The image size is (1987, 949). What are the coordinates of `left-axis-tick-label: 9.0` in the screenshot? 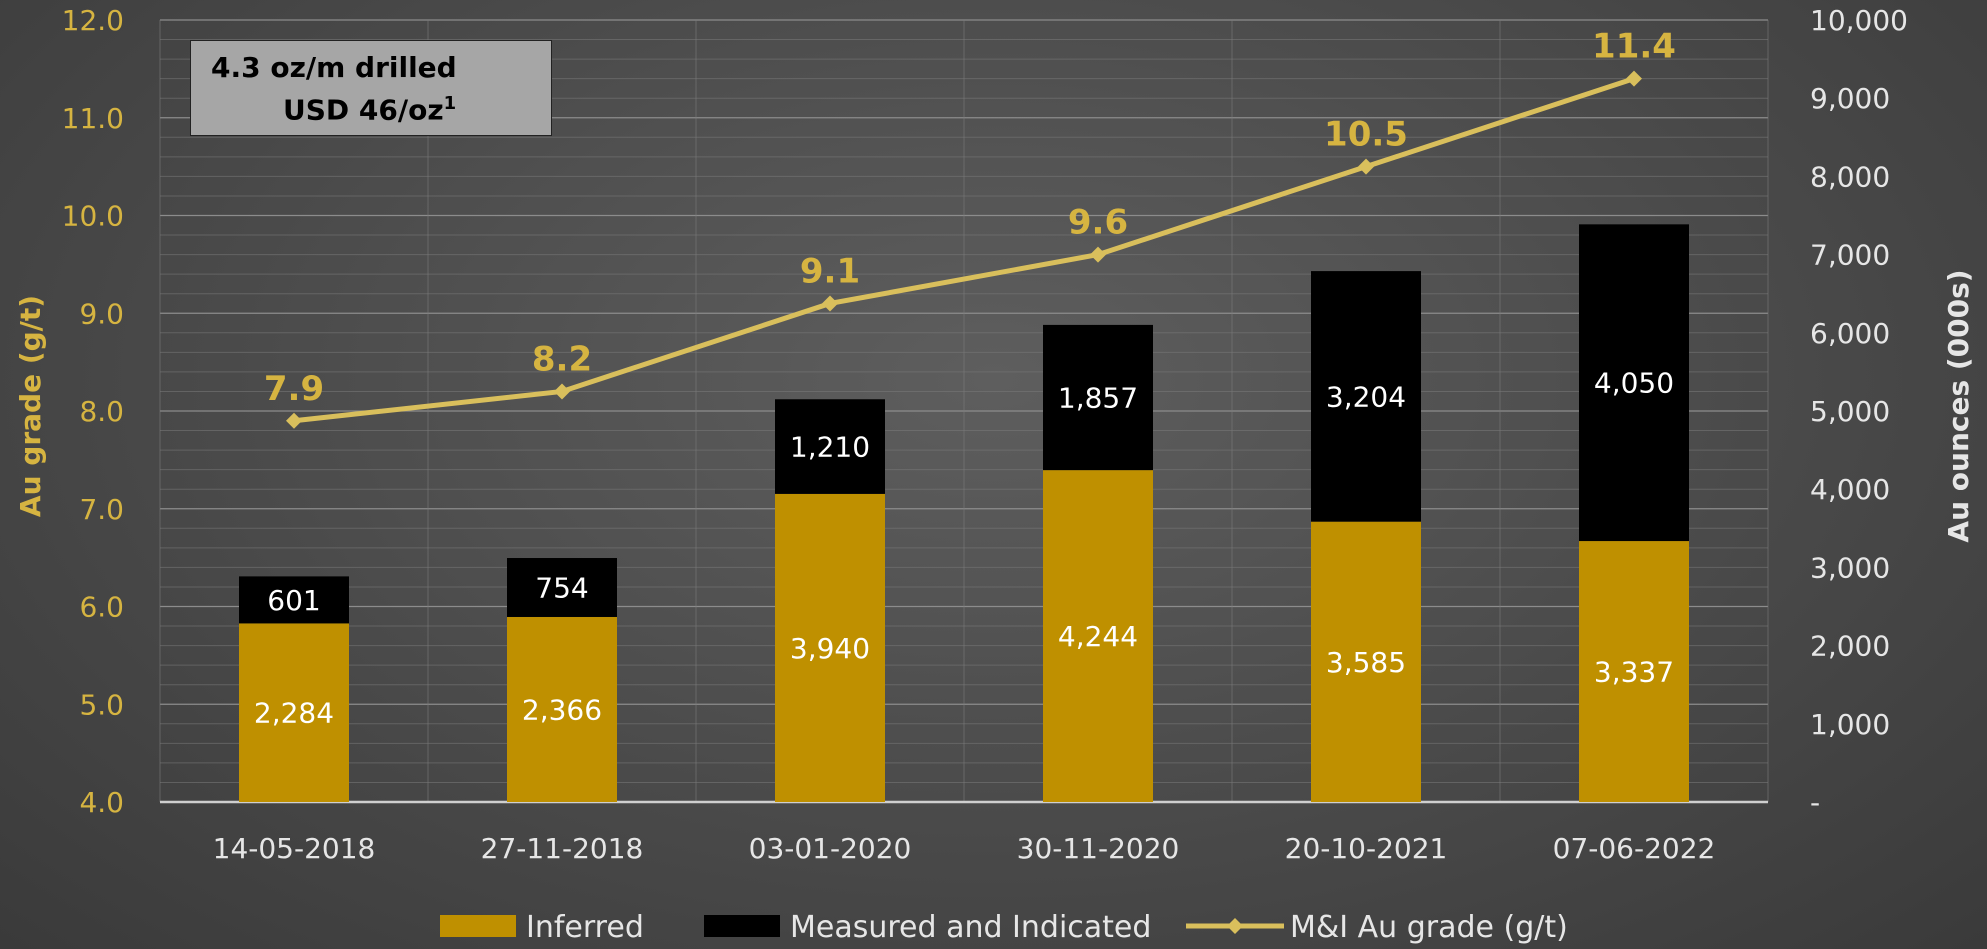 It's located at (101, 313).